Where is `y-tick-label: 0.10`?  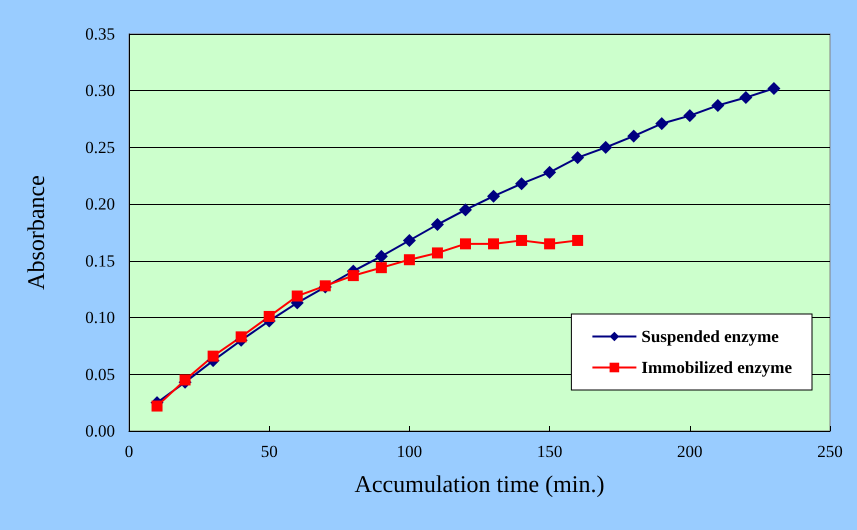
y-tick-label: 0.10 is located at coordinates (100, 318).